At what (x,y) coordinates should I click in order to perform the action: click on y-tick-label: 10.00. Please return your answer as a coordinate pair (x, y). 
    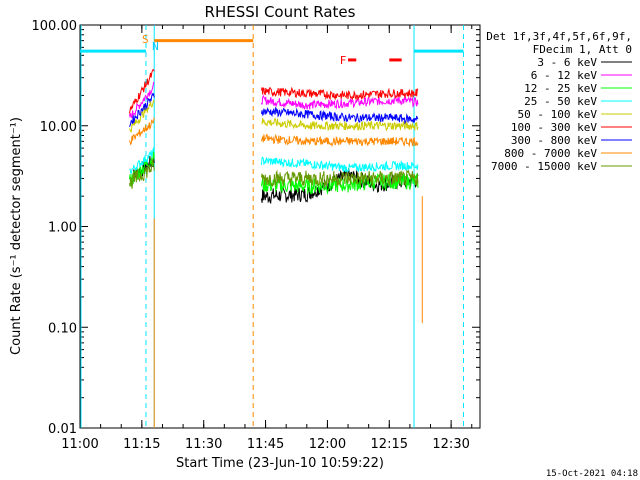
    Looking at the image, I should click on (58, 127).